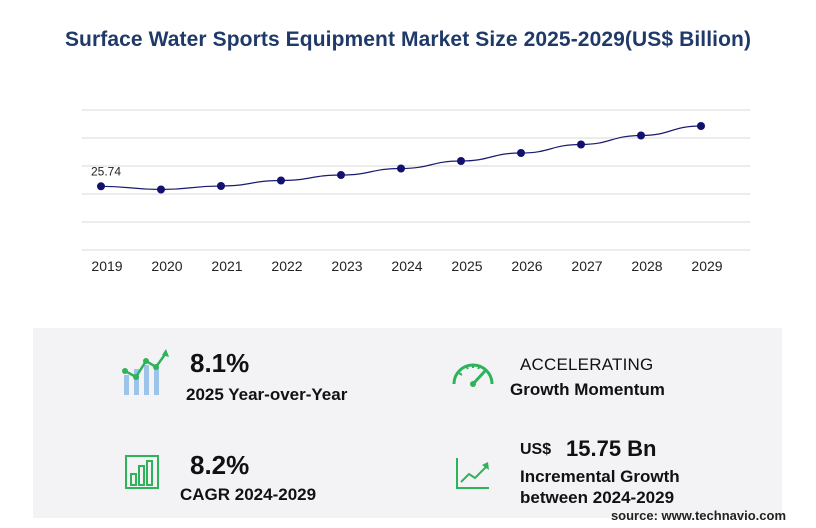  I want to click on x-tick-label: 2028, so click(646, 266).